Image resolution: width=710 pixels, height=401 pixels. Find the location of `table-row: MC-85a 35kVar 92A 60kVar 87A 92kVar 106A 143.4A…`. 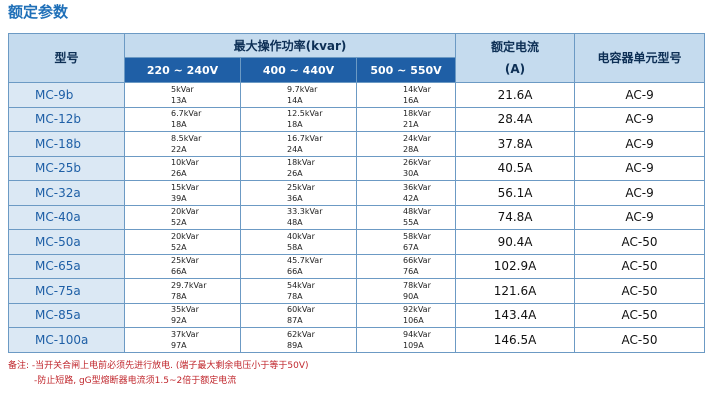

table-row: MC-85a 35kVar 92A 60kVar 87A 92kVar 106A 143.4A… is located at coordinates (357, 315).